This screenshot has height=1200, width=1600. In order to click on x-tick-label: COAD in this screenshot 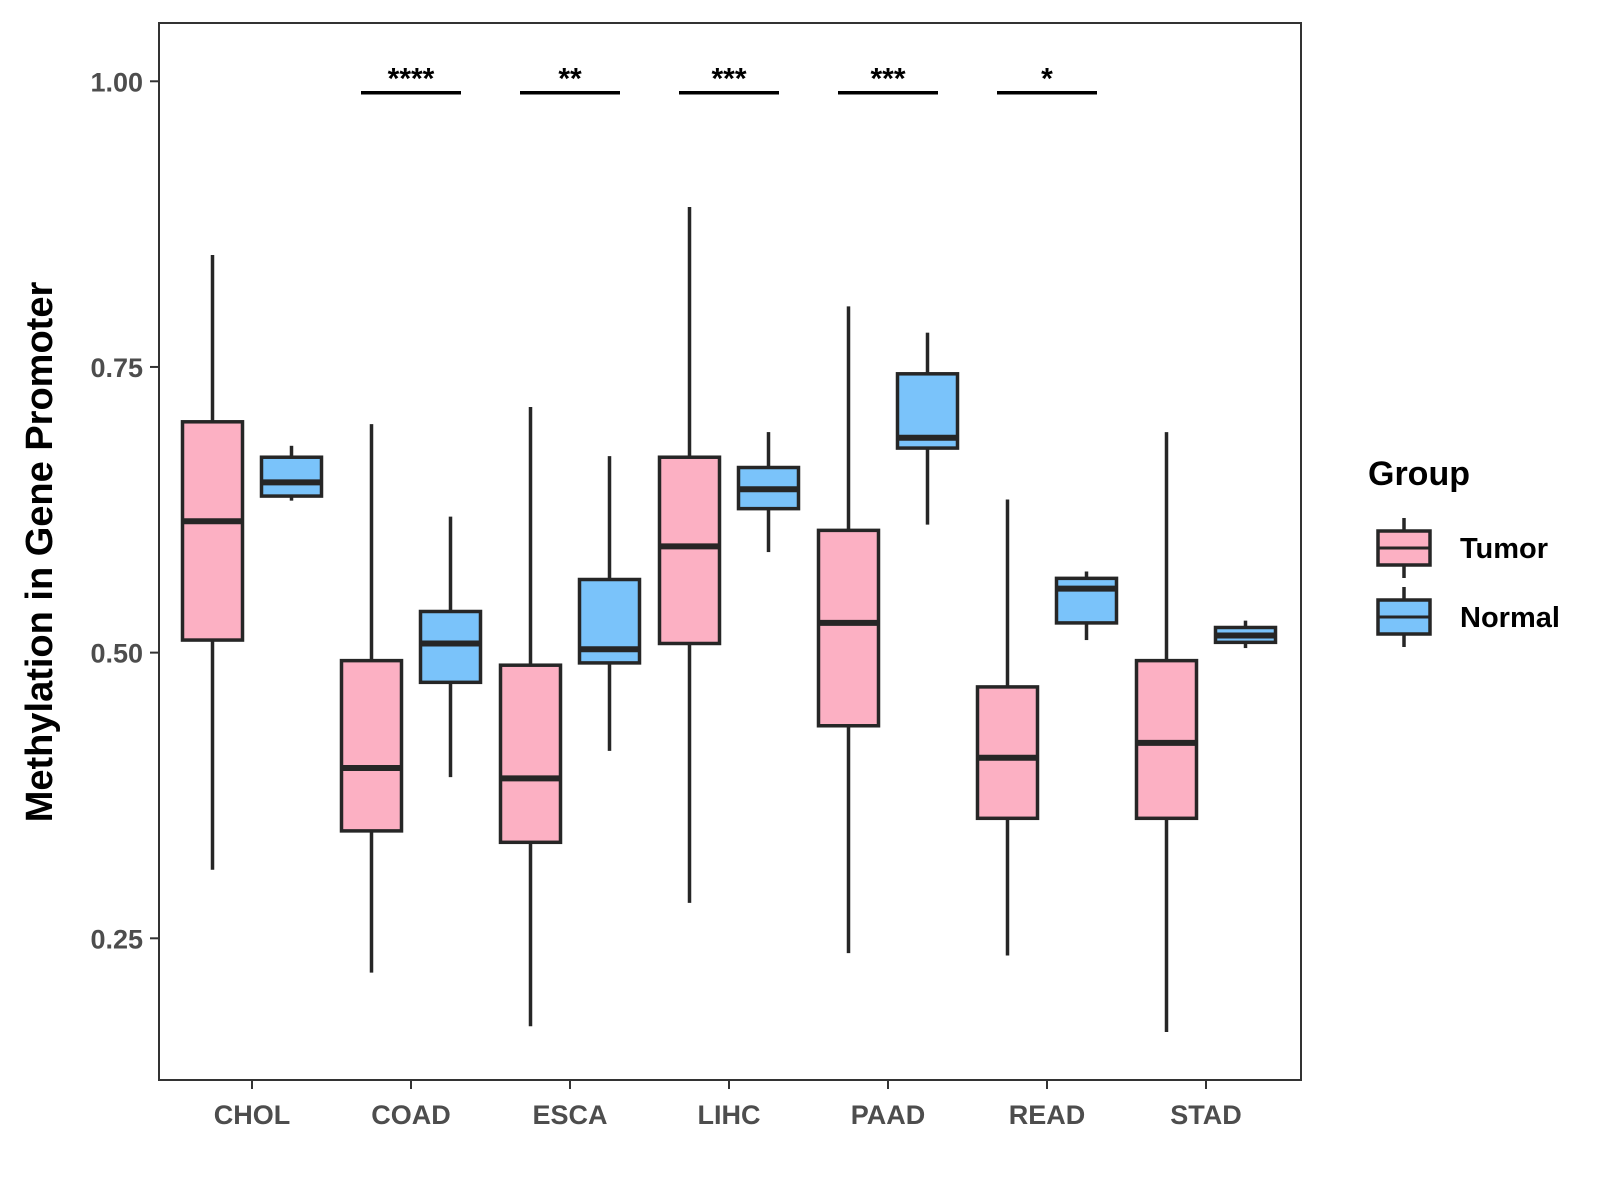, I will do `click(411, 1115)`.